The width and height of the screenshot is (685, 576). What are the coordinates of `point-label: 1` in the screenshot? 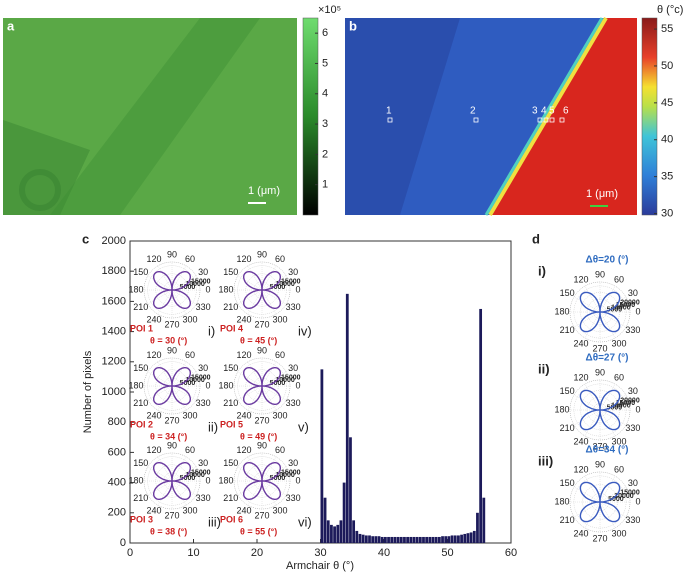 It's located at (389, 111).